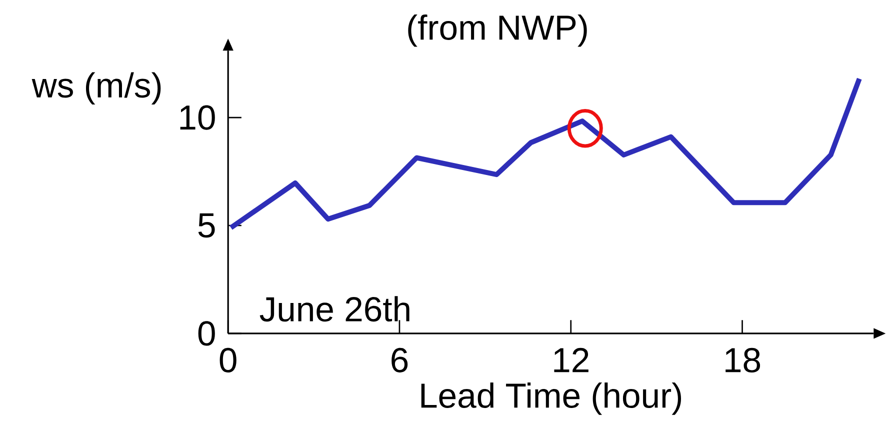  I want to click on x-axis-title: Lead Time (hour), so click(551, 398).